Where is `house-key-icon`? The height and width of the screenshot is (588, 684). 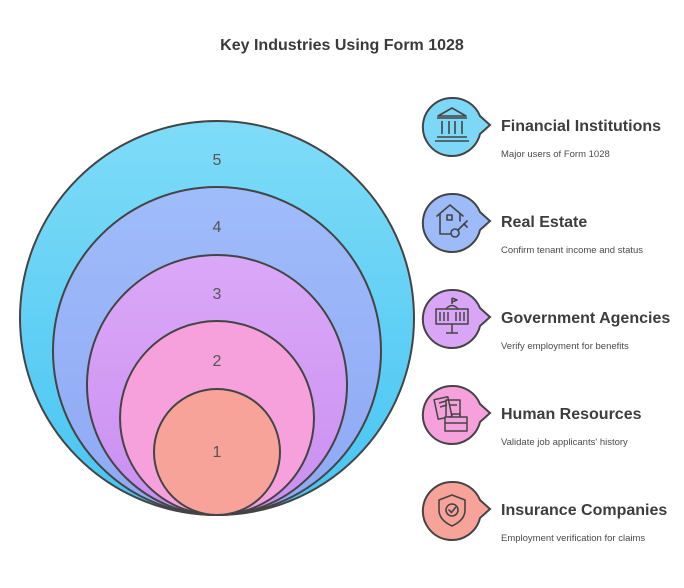
house-key-icon is located at coordinates (452, 221).